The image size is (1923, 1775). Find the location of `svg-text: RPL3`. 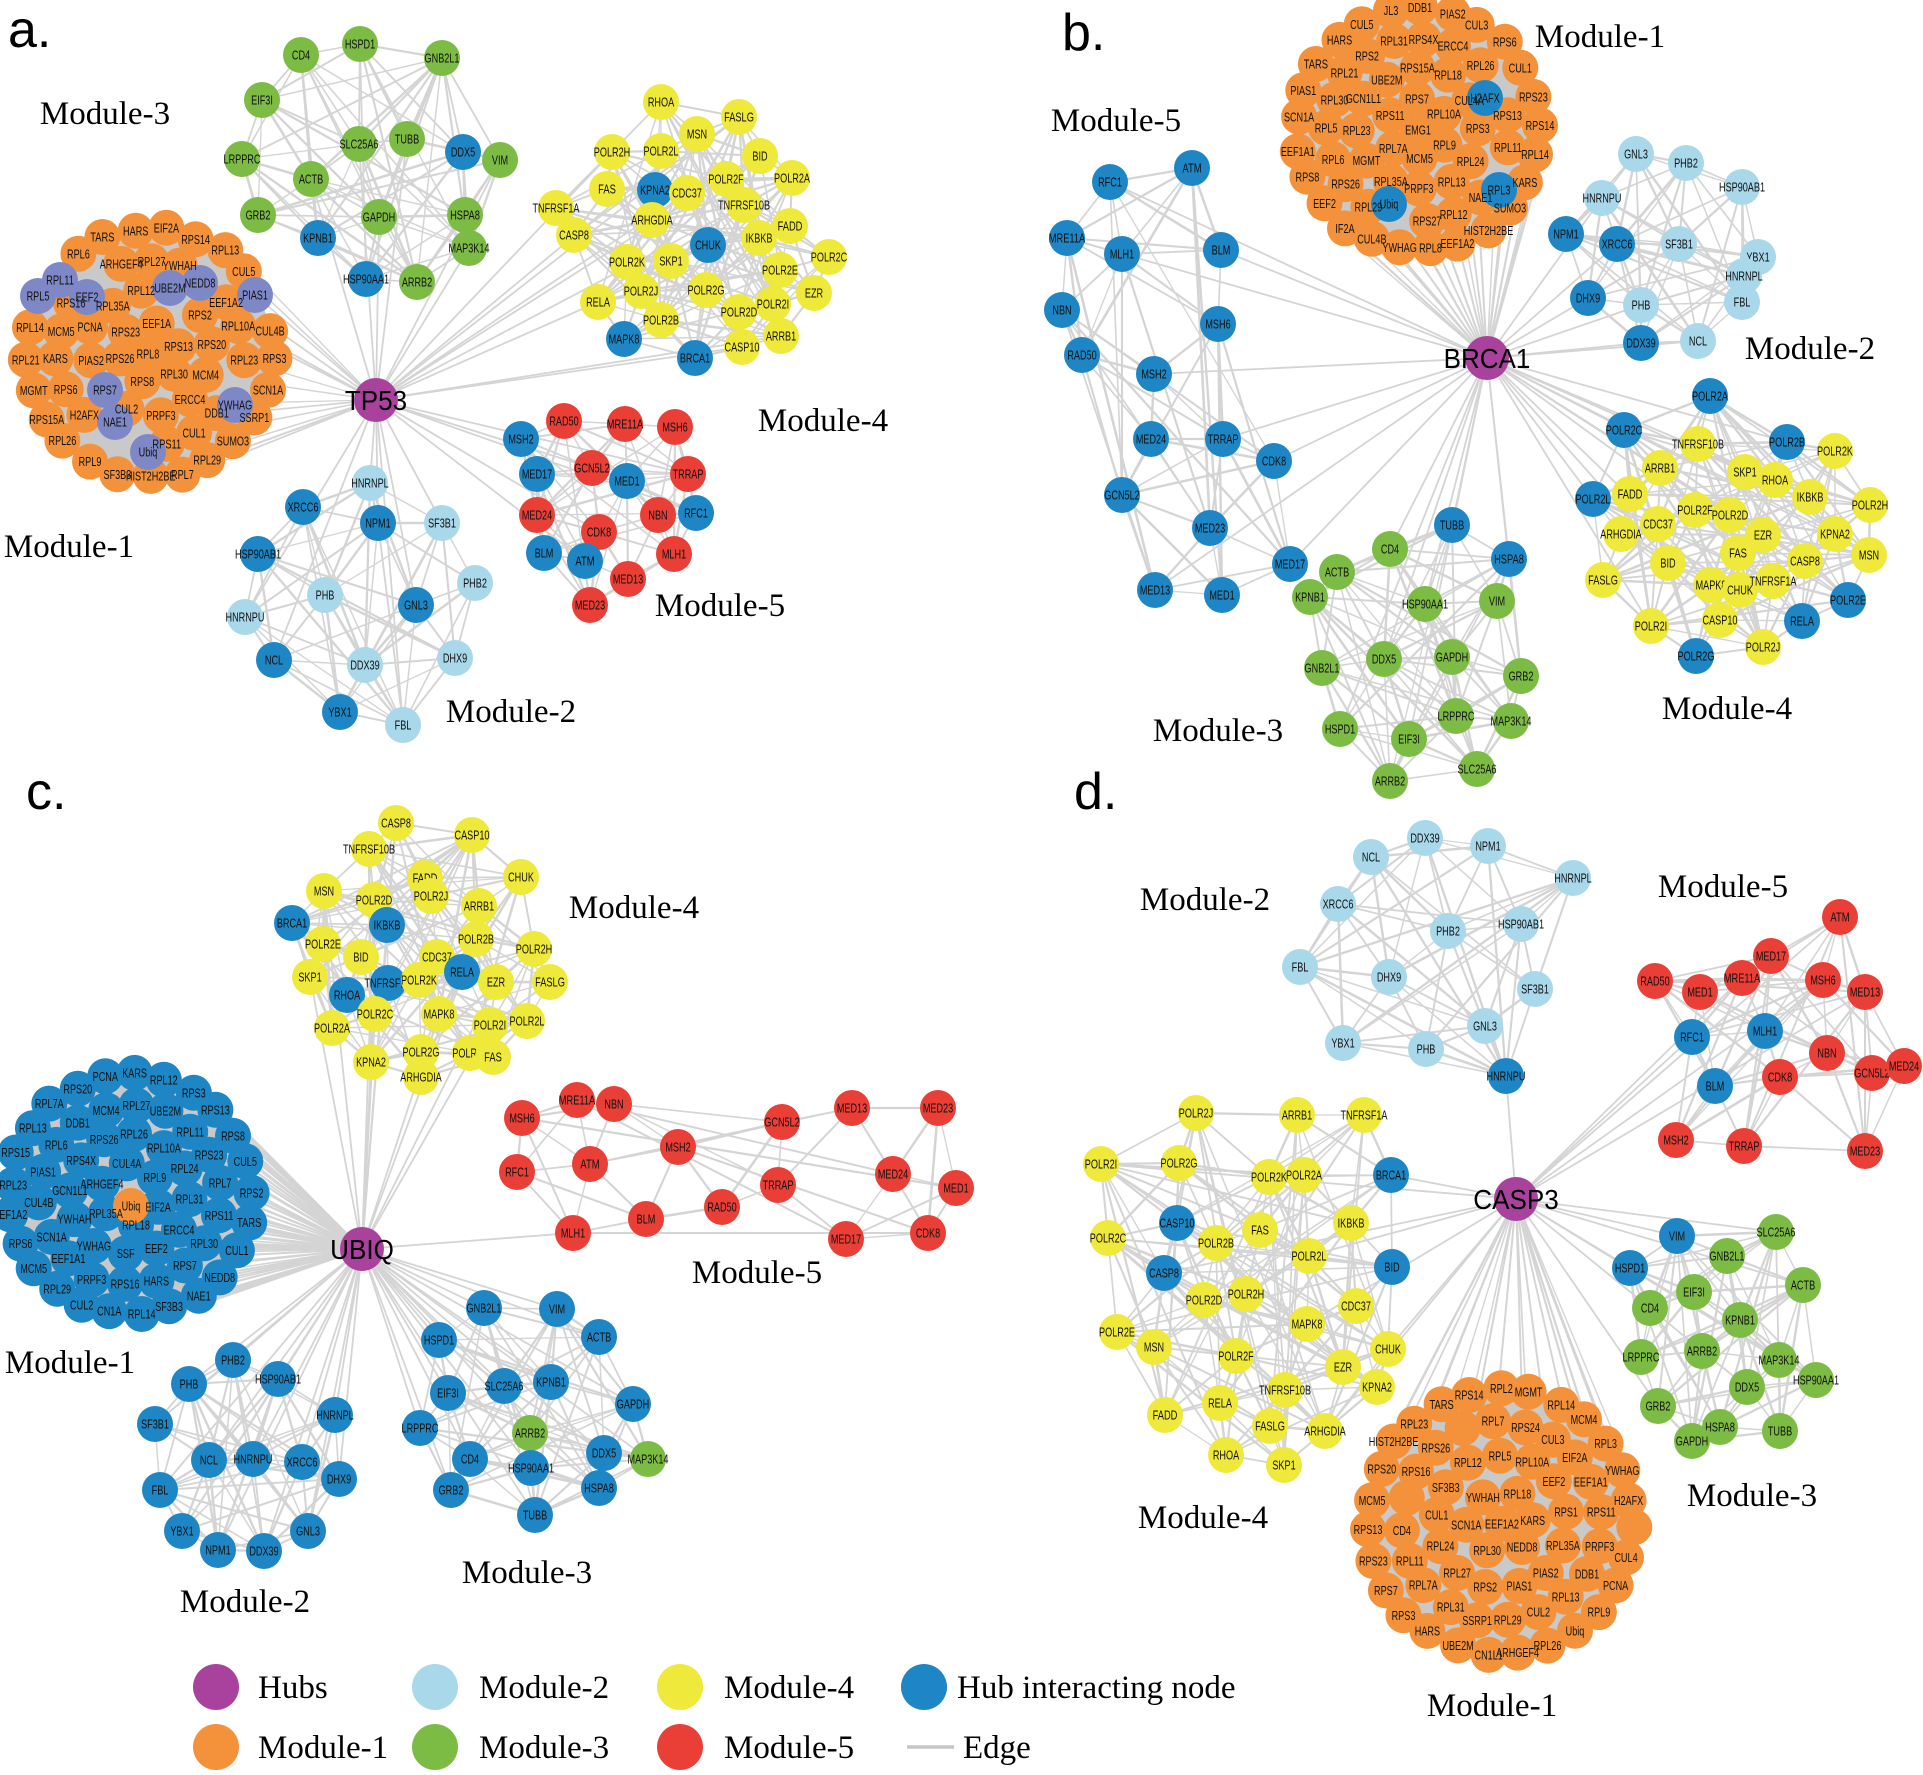

svg-text: RPL3 is located at coordinates (1499, 190).